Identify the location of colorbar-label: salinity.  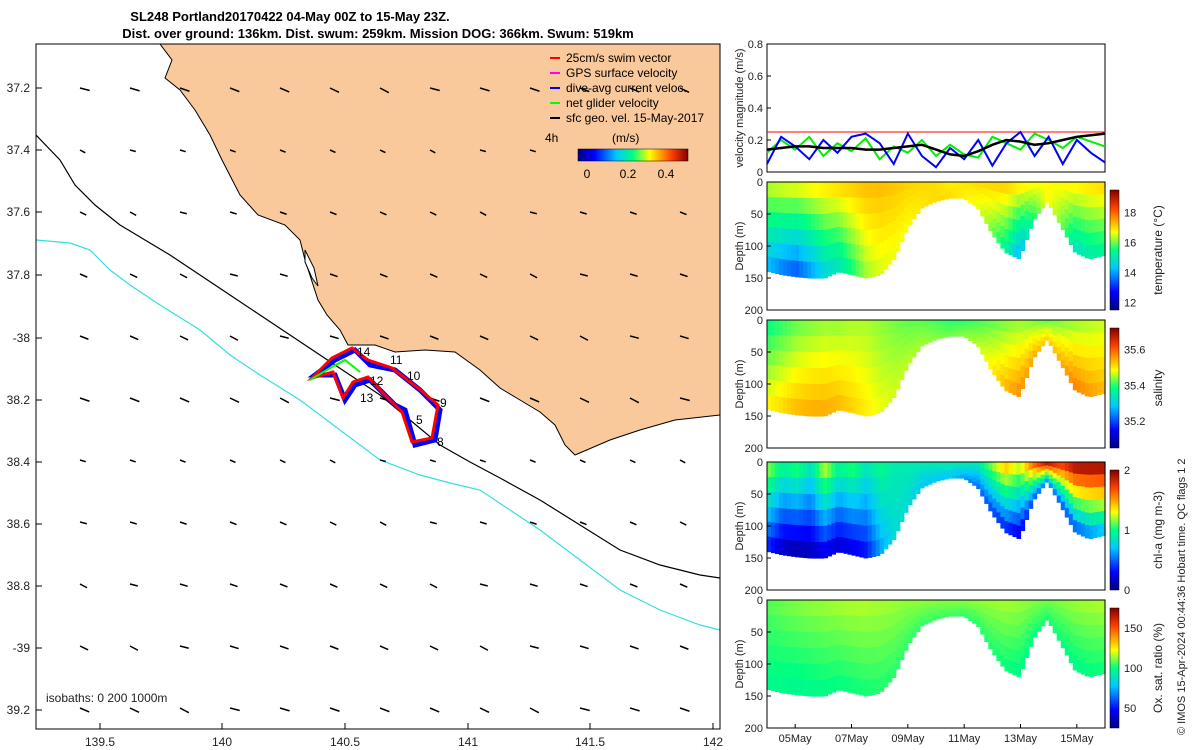
(1158, 388).